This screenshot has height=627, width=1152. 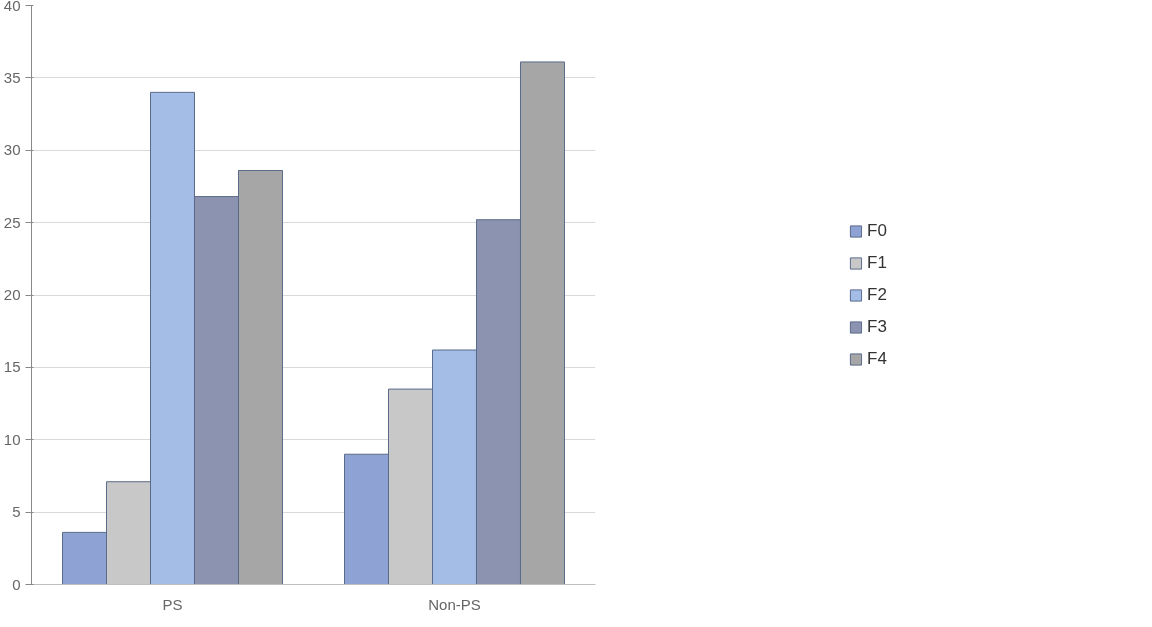 What do you see at coordinates (12, 150) in the screenshot?
I see `y-tick-label: 30` at bounding box center [12, 150].